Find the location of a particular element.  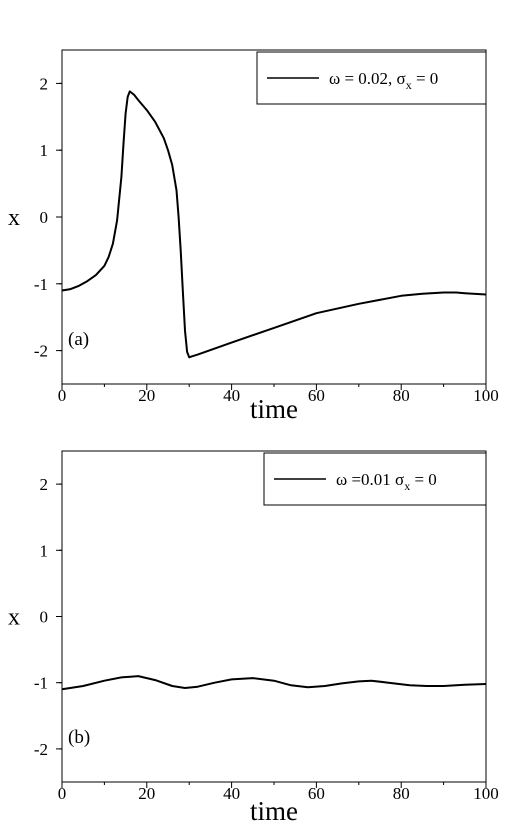

legend: ω =0.01 σx = 0 is located at coordinates (375, 479).